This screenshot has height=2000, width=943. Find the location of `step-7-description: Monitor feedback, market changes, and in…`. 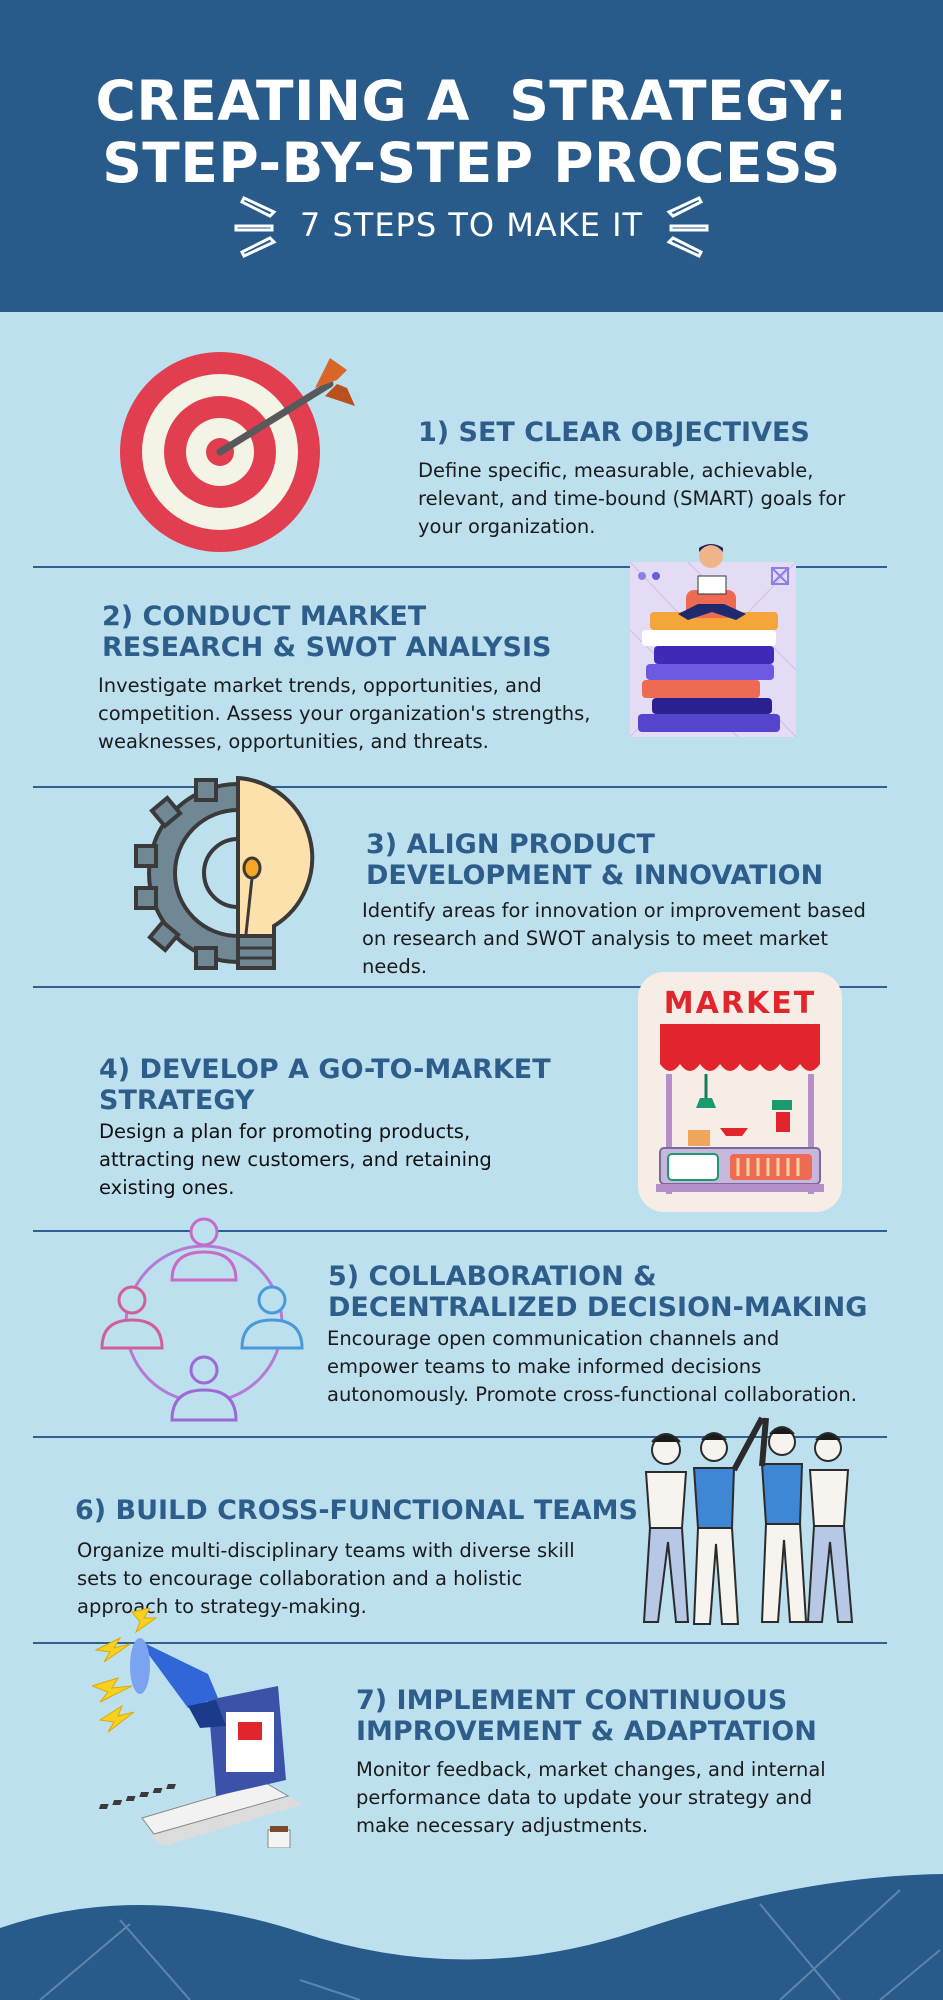

step-7-description: Monitor feedback, market changes, and in… is located at coordinates (591, 1797).